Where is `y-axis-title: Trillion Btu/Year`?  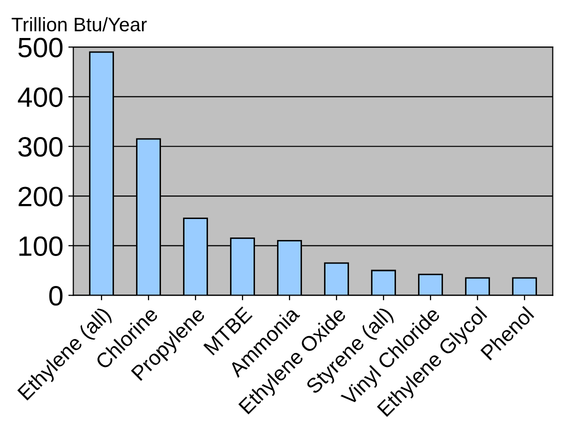
y-axis-title: Trillion Btu/Year is located at coordinates (79, 24).